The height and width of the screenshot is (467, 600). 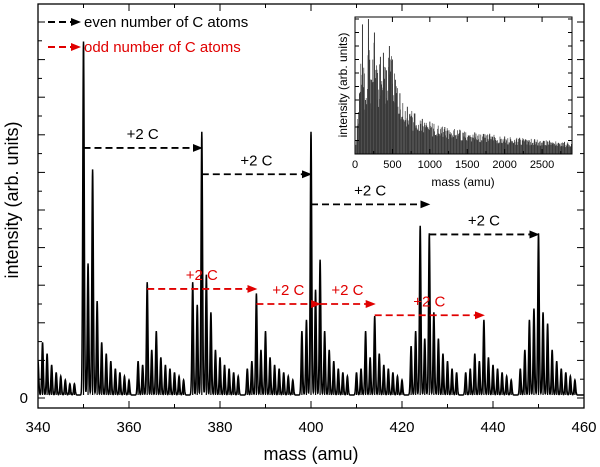 What do you see at coordinates (355, 165) in the screenshot?
I see `inset-x-tick-label: 0` at bounding box center [355, 165].